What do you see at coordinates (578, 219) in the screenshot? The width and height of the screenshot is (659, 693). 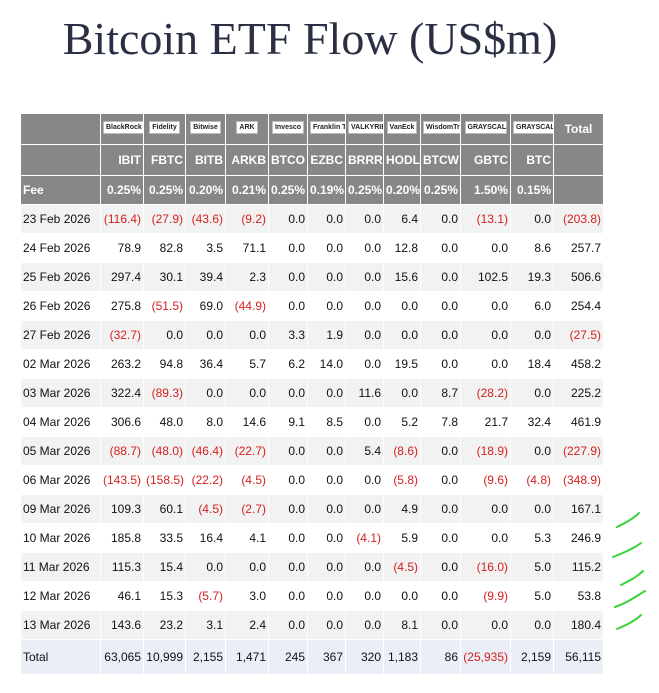 I see `flow-value: (203.8)` at bounding box center [578, 219].